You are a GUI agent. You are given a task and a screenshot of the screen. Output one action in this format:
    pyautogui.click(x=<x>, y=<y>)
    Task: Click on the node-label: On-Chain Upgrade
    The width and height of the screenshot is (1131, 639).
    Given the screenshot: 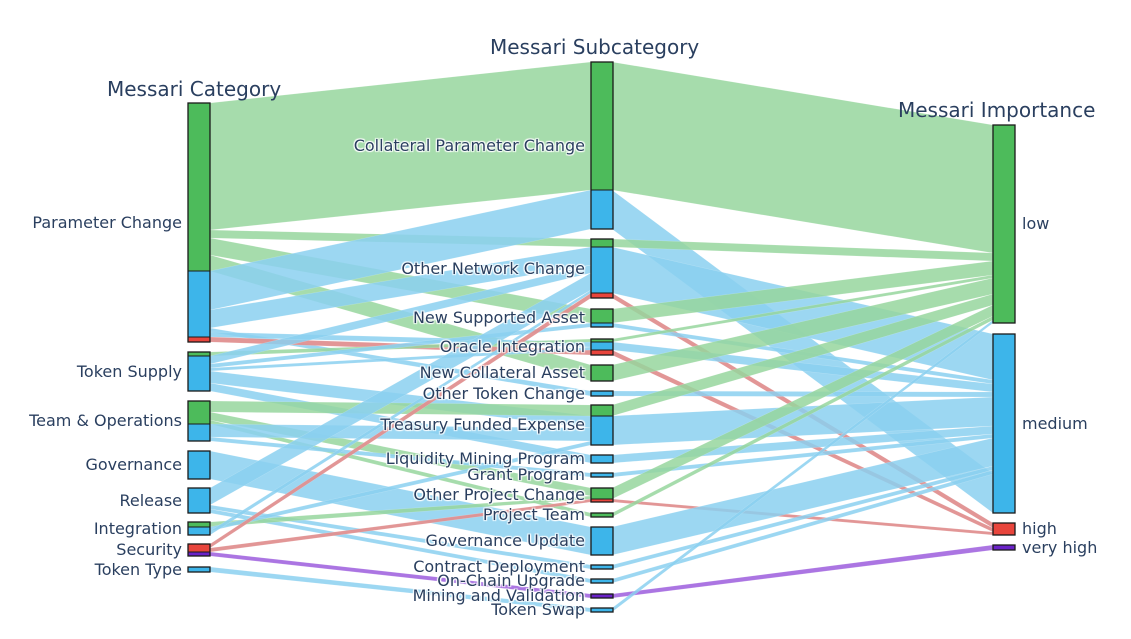 What is the action you would take?
    pyautogui.click(x=511, y=580)
    